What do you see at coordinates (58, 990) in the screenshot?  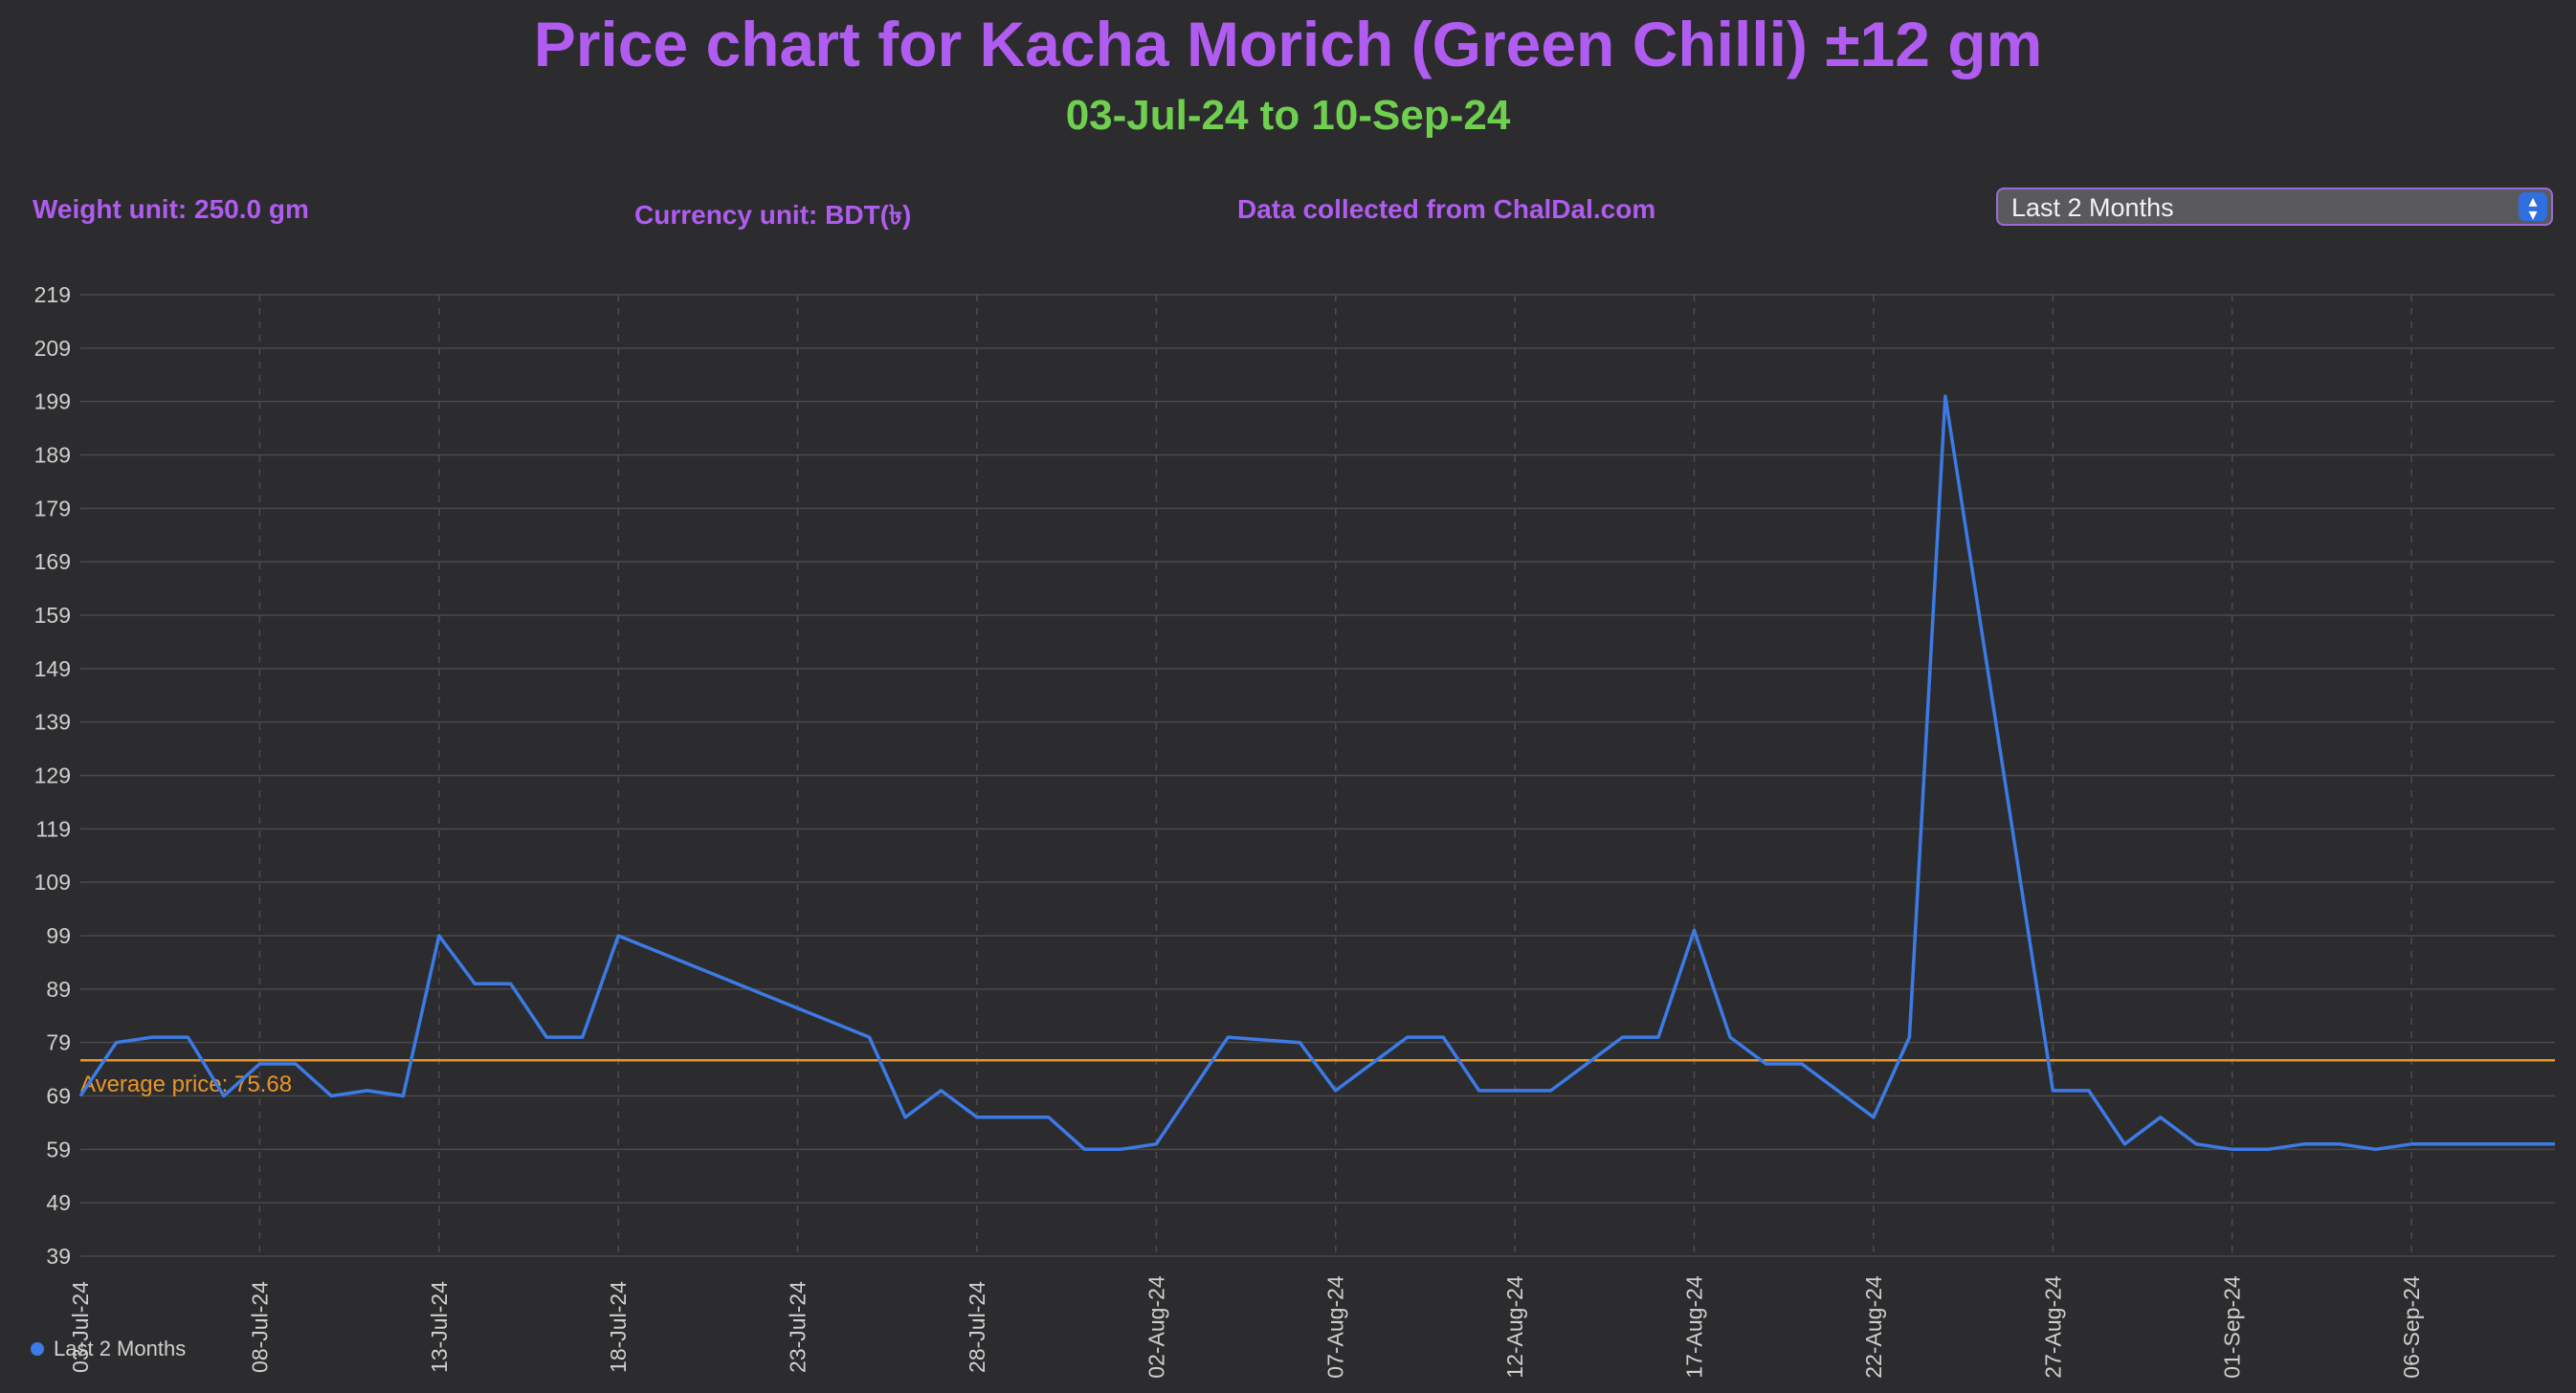 I see `y-tick-label: 89` at bounding box center [58, 990].